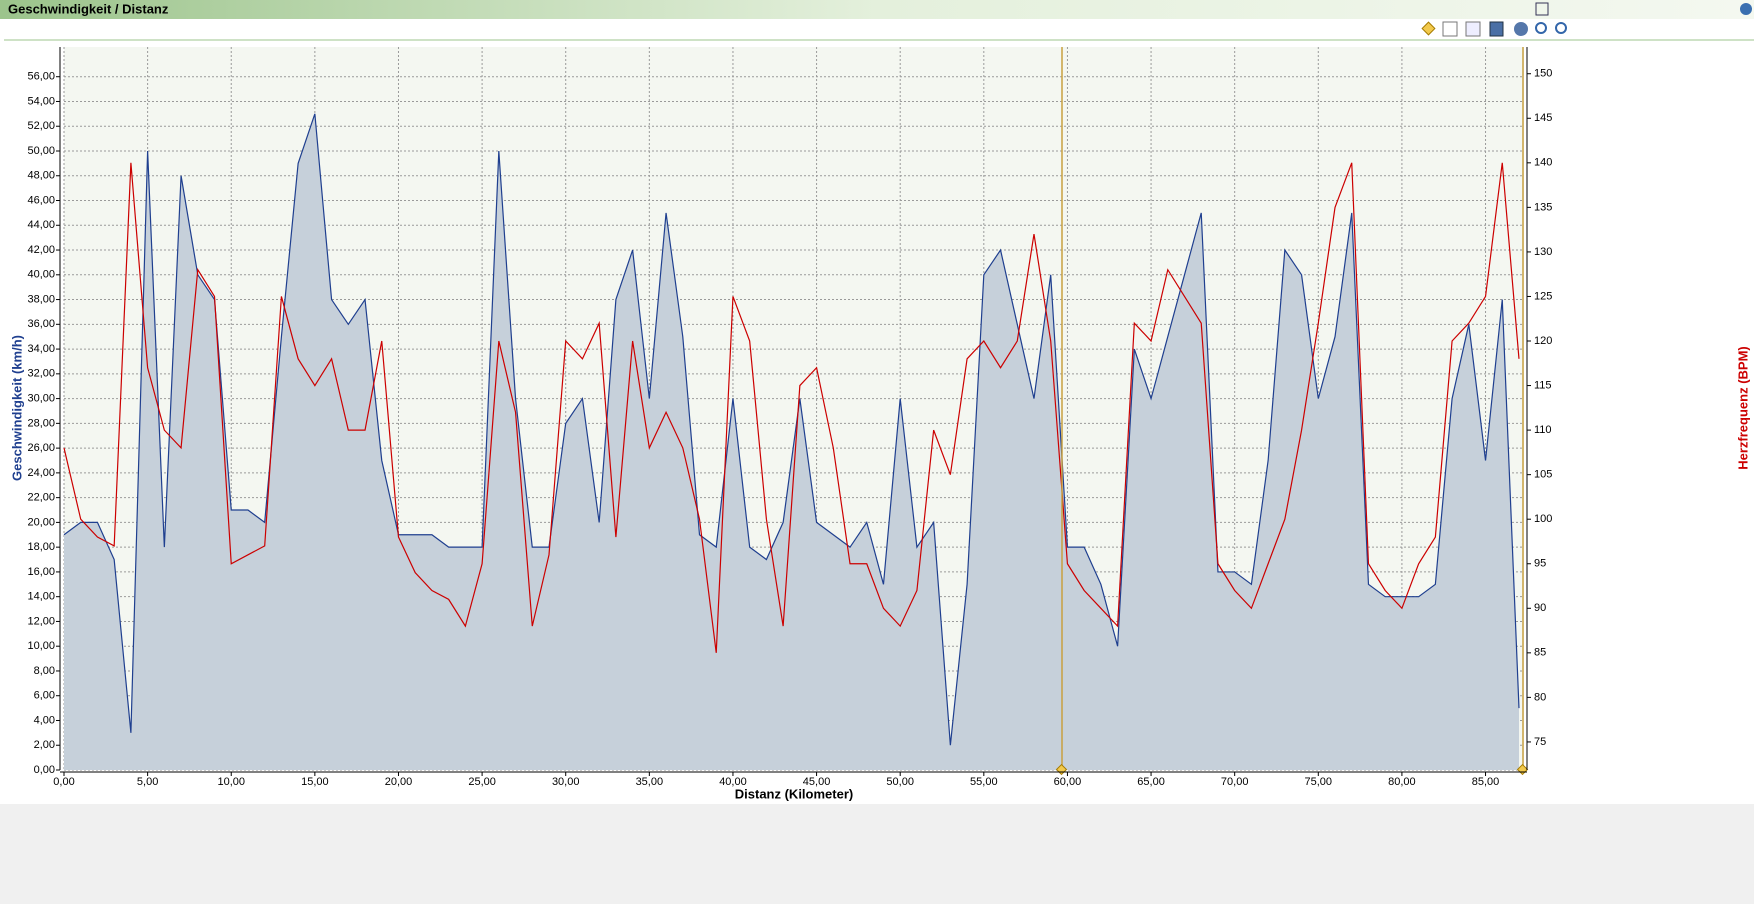  Describe the element at coordinates (984, 782) in the screenshot. I see `x-tick-label: 55,00` at that location.